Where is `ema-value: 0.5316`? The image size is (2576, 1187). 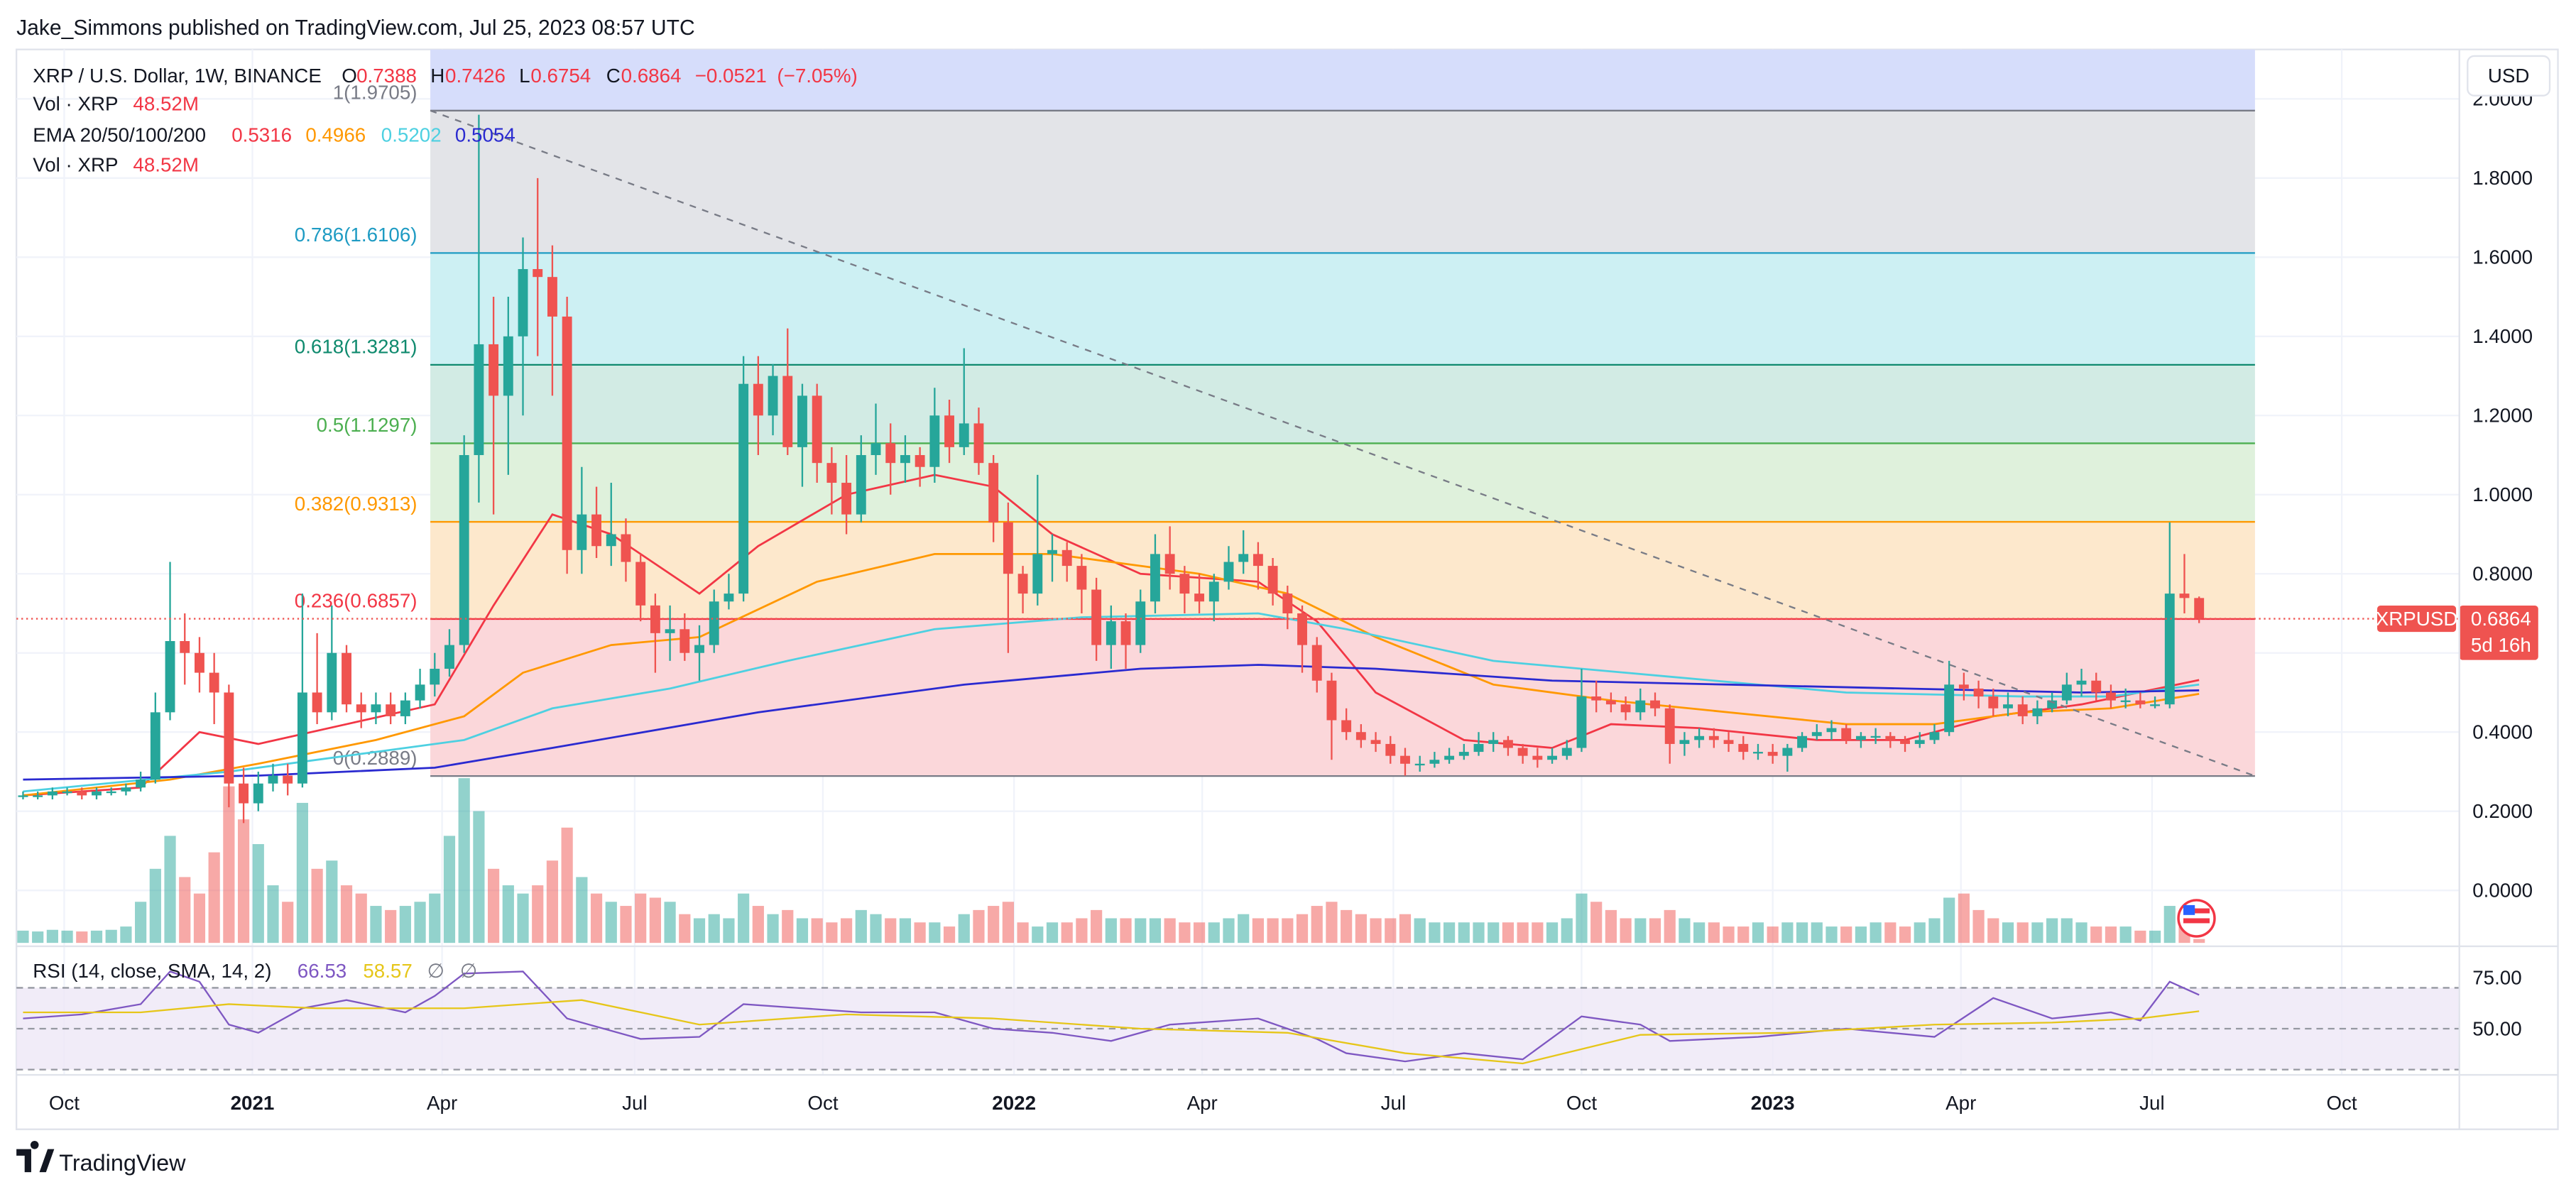 ema-value: 0.5316 is located at coordinates (261, 135).